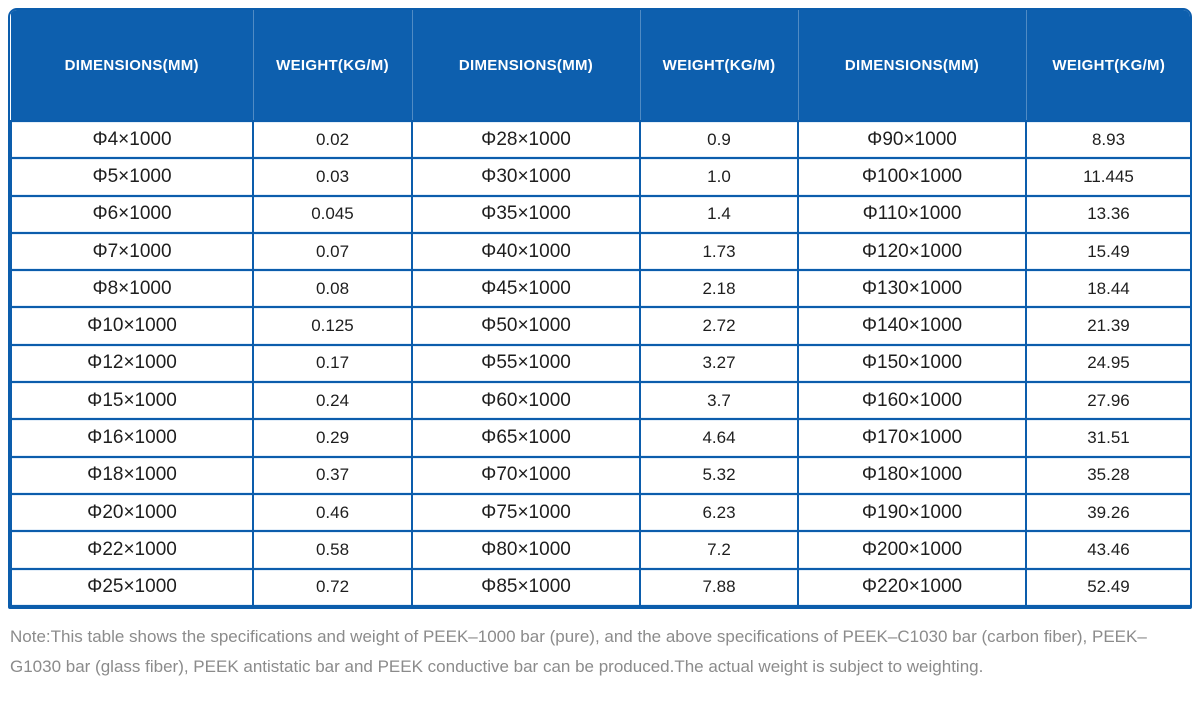 The image size is (1200, 704). Describe the element at coordinates (1107, 139) in the screenshot. I see `weight-cell: 8.93` at that location.